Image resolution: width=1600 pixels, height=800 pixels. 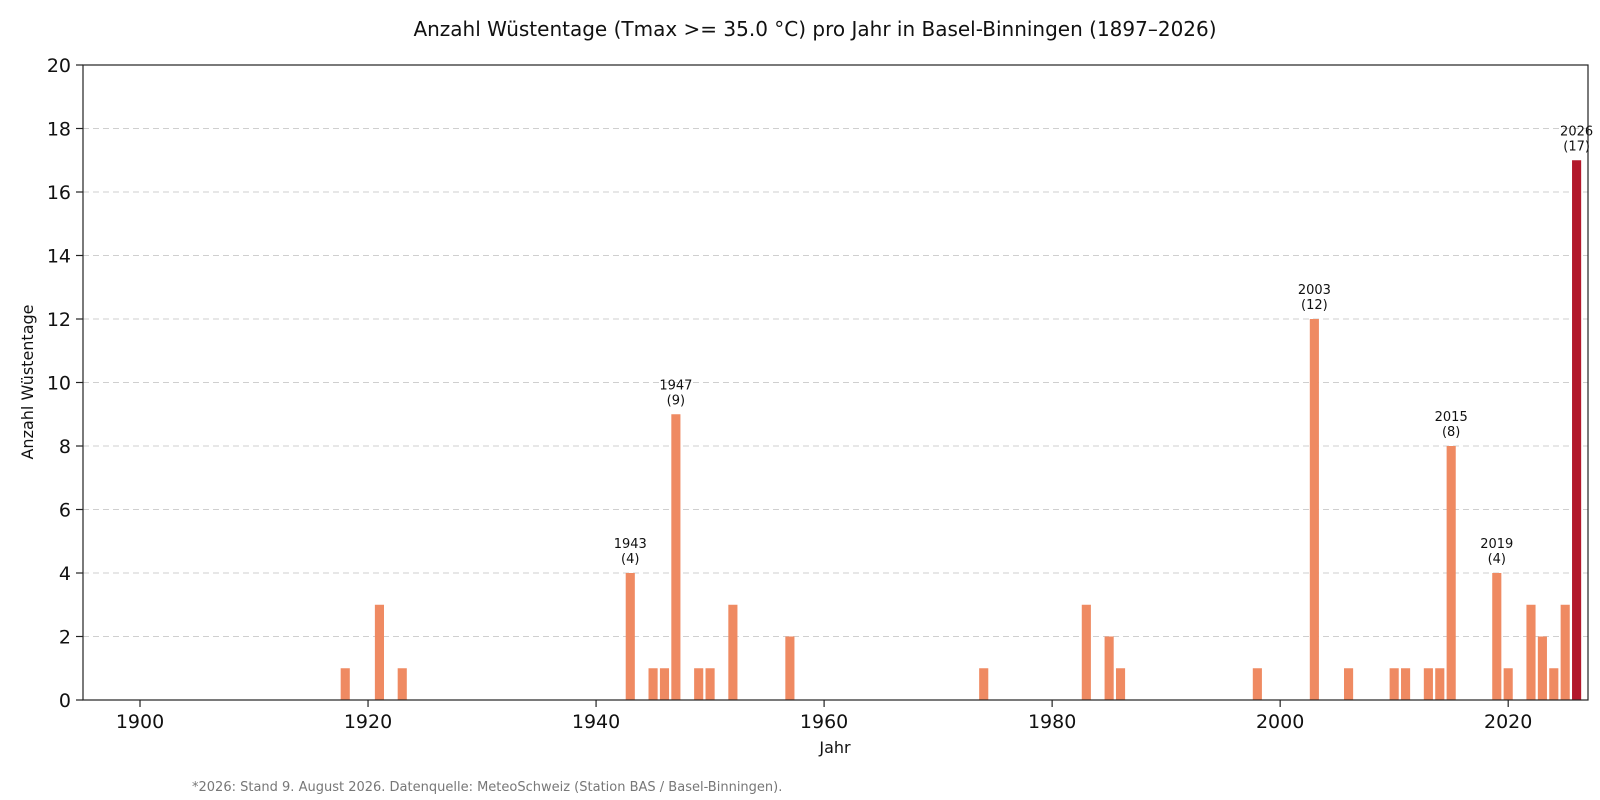 I want to click on bar-1957, so click(x=790, y=668).